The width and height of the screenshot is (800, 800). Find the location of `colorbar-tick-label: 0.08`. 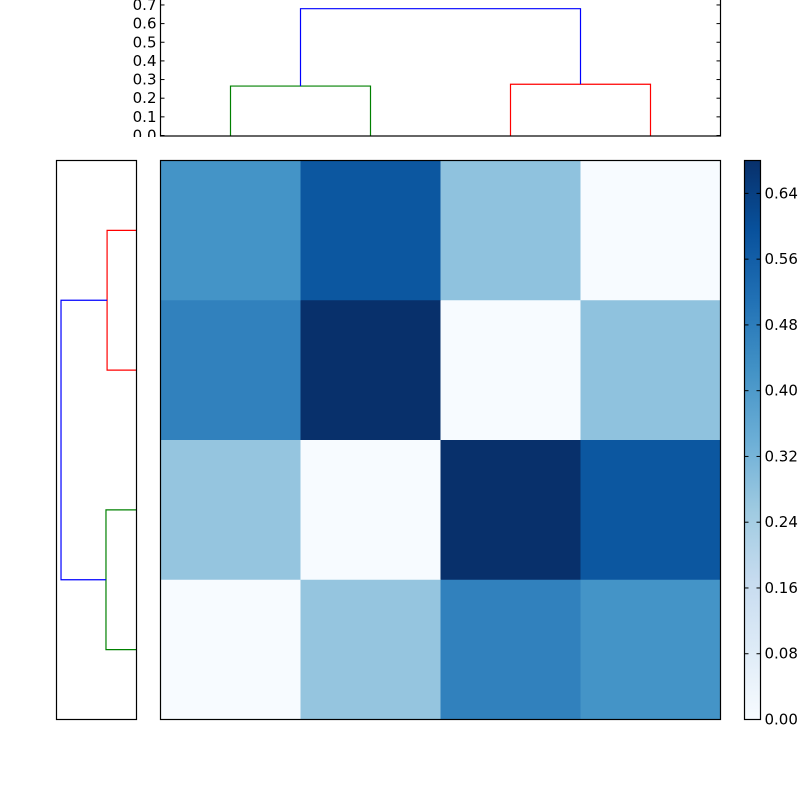

colorbar-tick-label: 0.08 is located at coordinates (781, 654).